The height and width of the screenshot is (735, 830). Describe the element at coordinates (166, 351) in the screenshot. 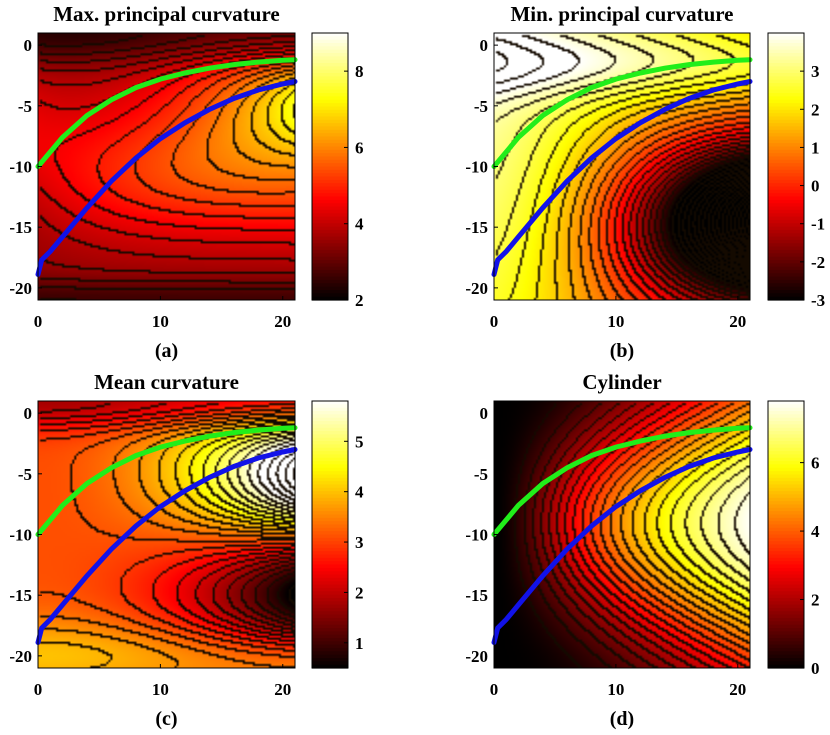

I see `panel-caption: (a)` at that location.